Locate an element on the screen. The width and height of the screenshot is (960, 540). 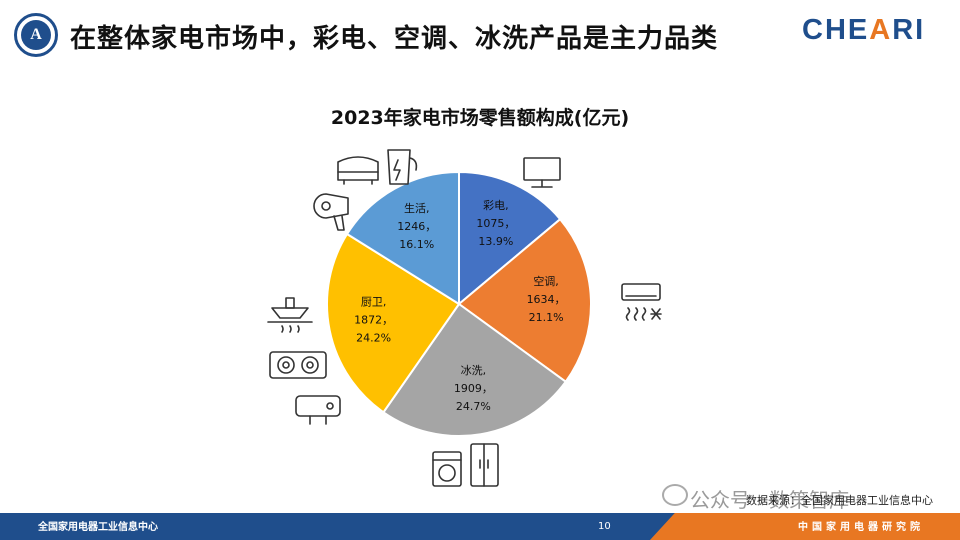
institute-logo: A is located at coordinates (36, 35).